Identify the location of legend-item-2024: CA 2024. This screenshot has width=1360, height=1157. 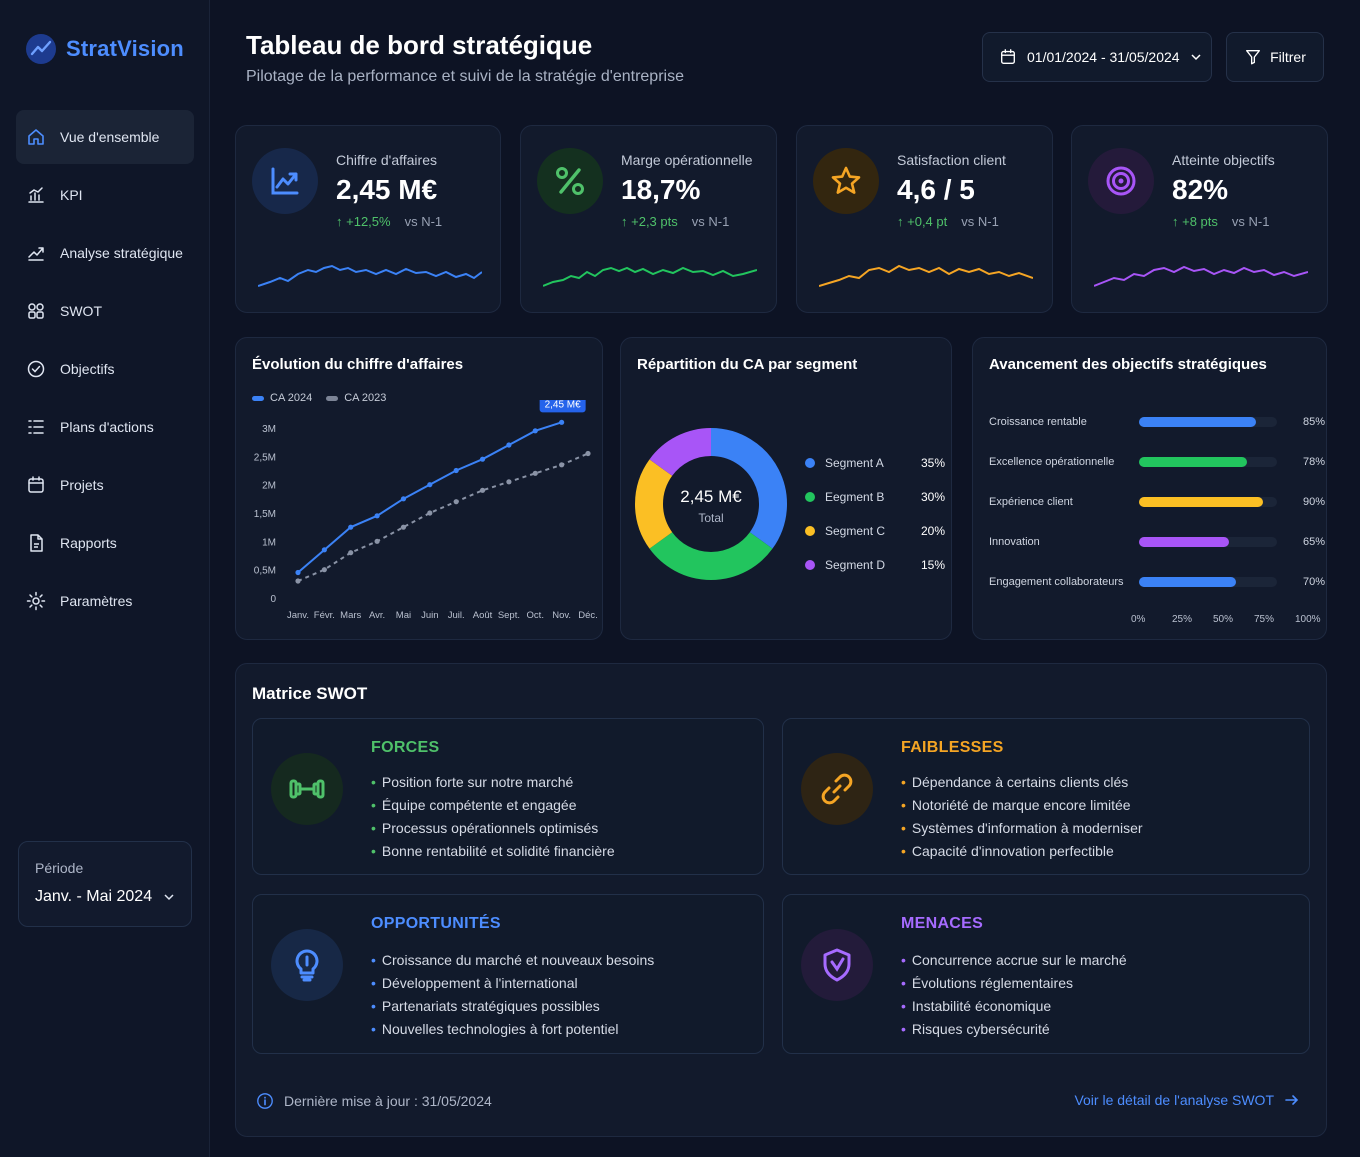
(282, 398).